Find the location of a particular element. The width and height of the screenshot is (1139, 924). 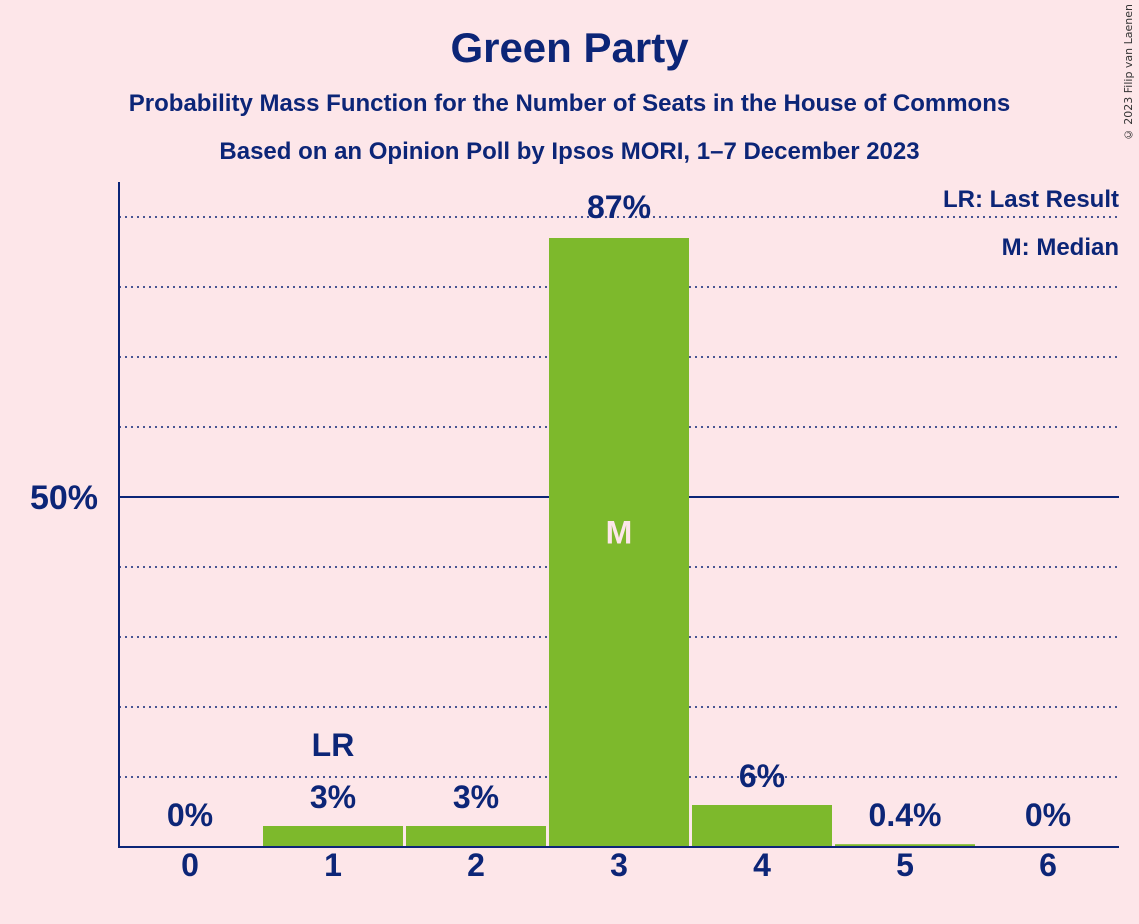

legend-last-result: LR: Last Result is located at coordinates (1030, 199).